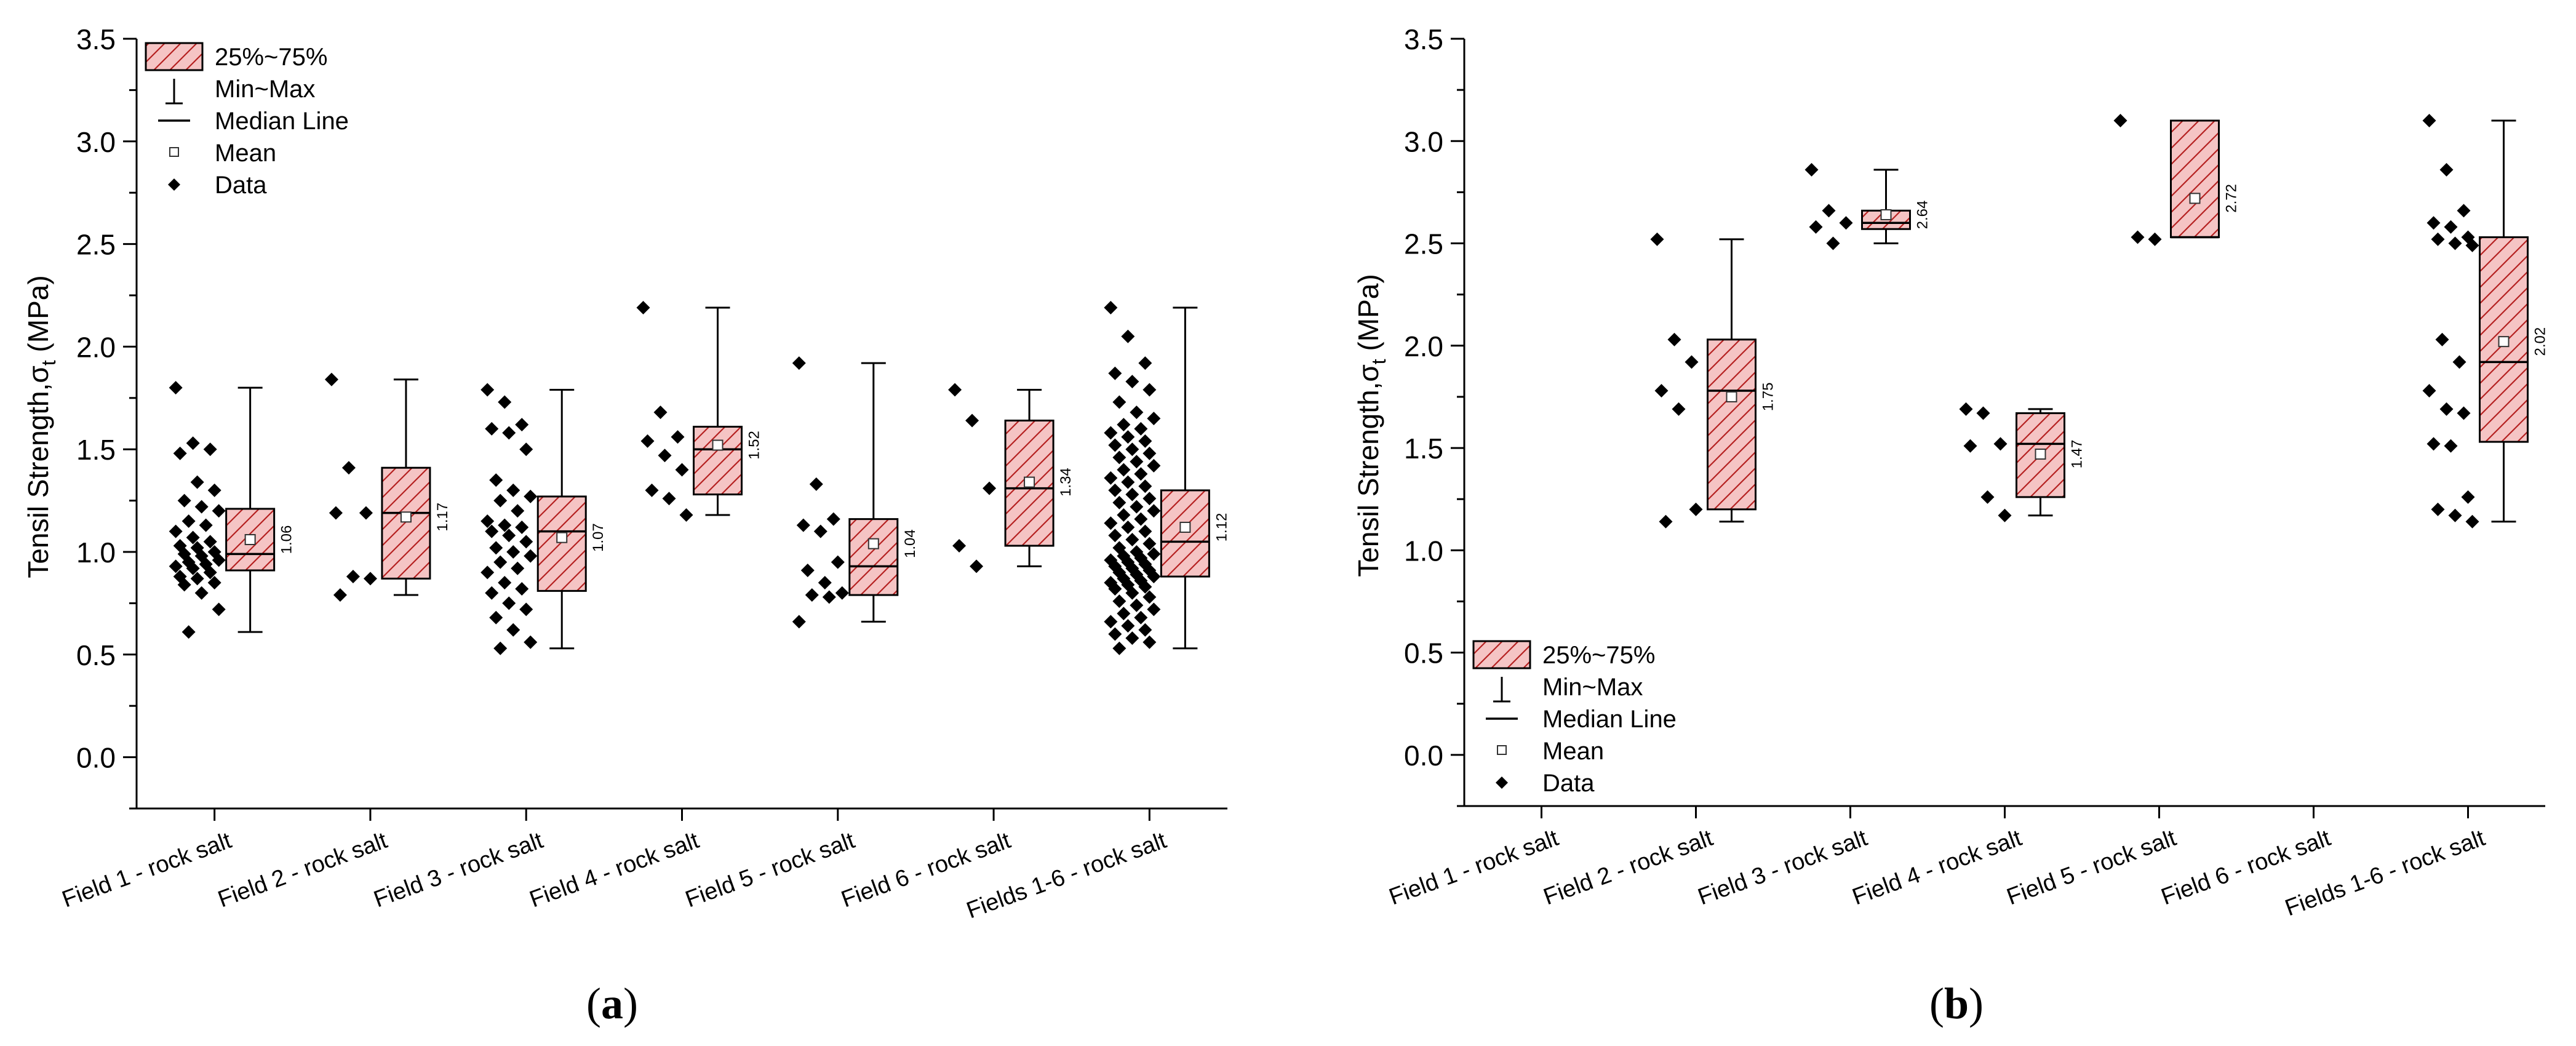 The image size is (2576, 1046). Describe the element at coordinates (146, 870) in the screenshot. I see `x-tick-label: Field 1 - rock salt` at that location.